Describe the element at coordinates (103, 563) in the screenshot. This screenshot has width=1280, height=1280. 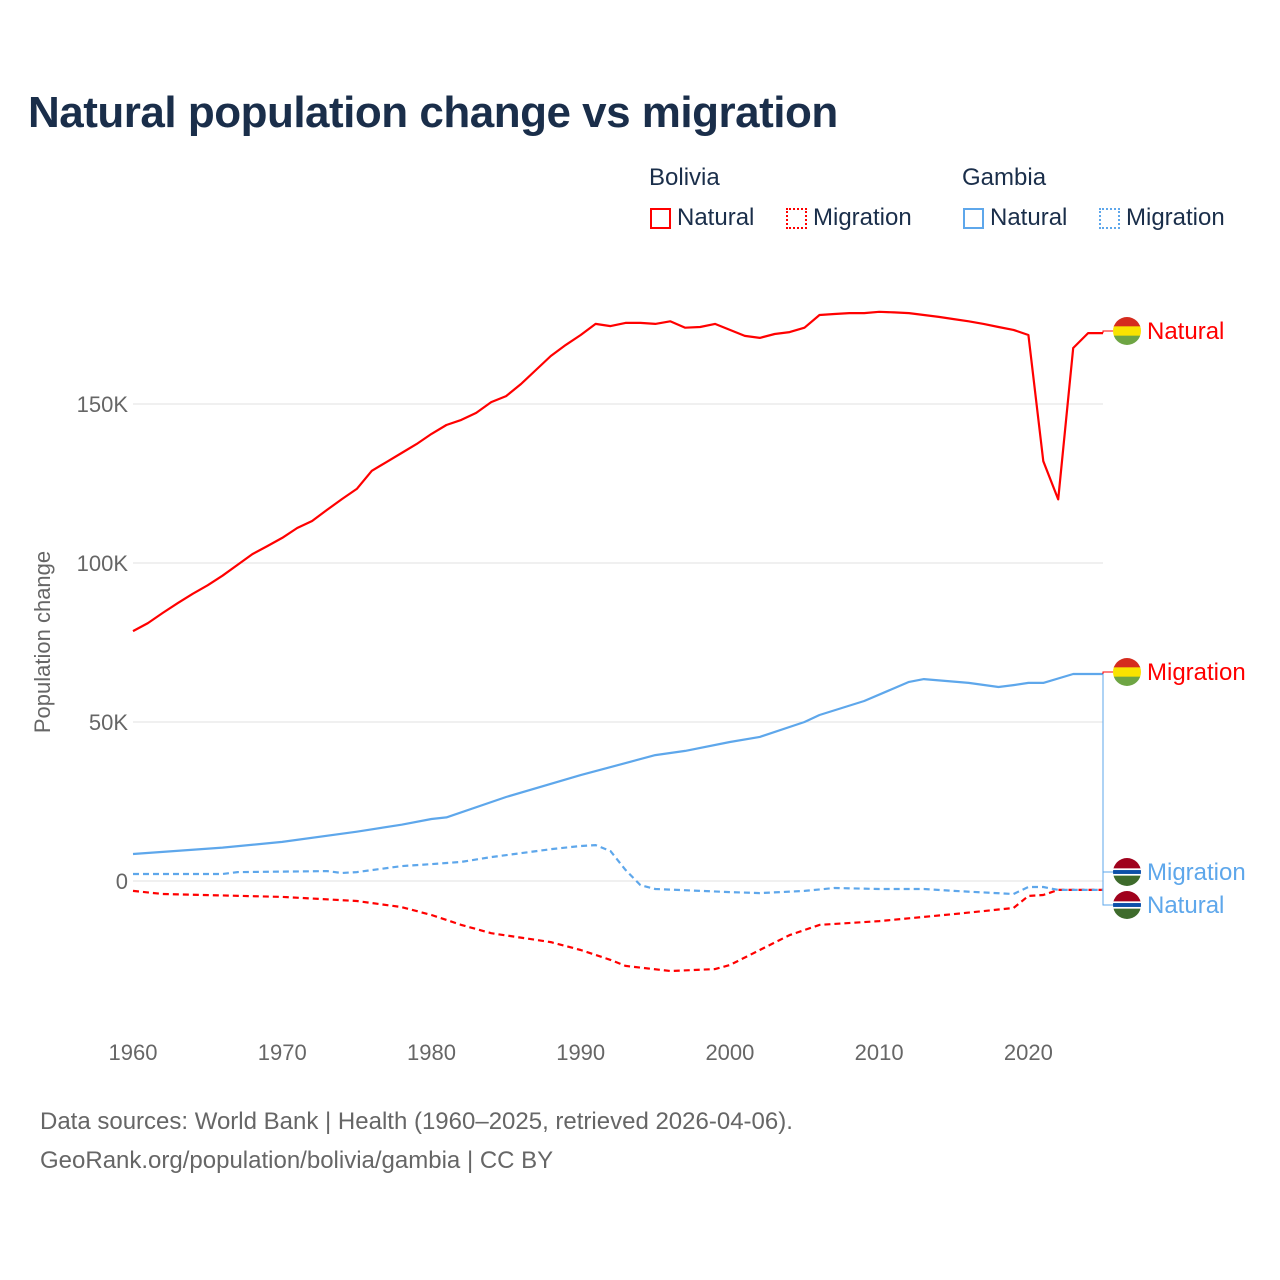
I see `y-tick-label: 100K` at that location.